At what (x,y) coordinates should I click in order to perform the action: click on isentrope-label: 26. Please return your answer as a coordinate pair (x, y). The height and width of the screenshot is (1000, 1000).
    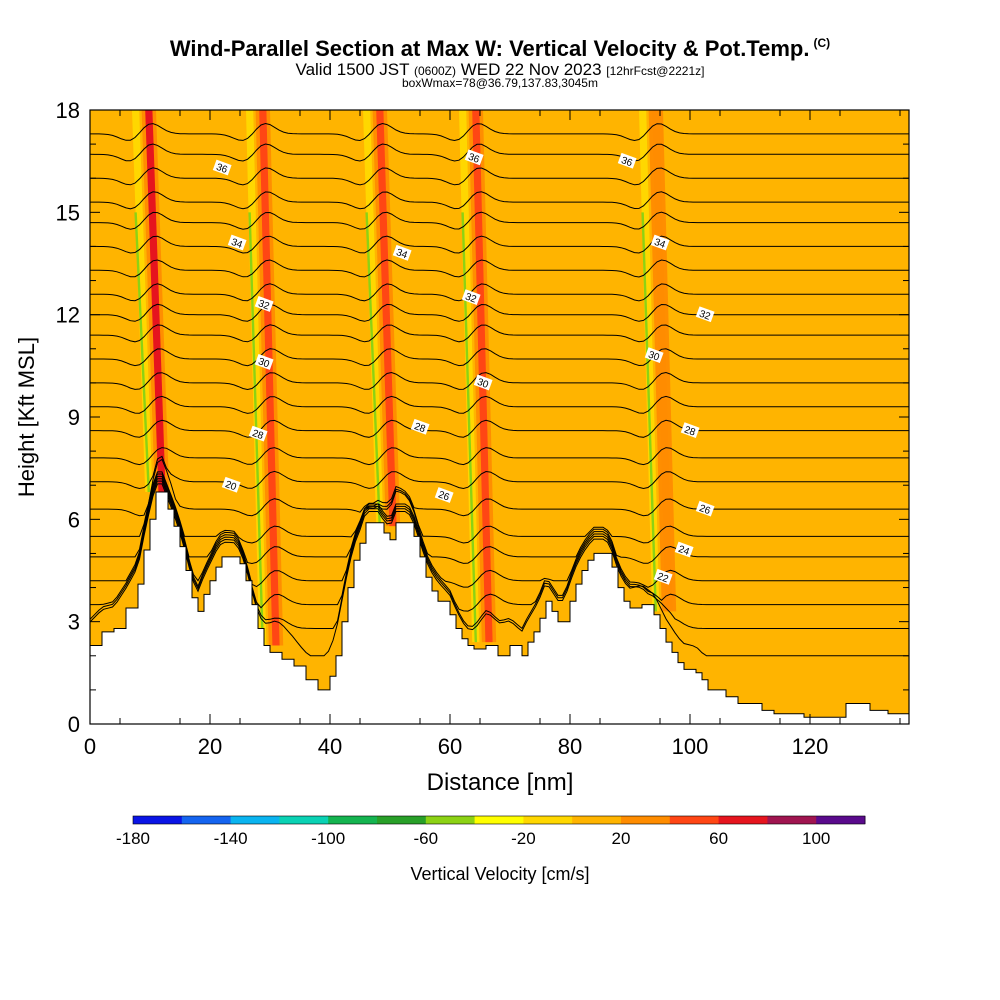
    Looking at the image, I should click on (705, 508).